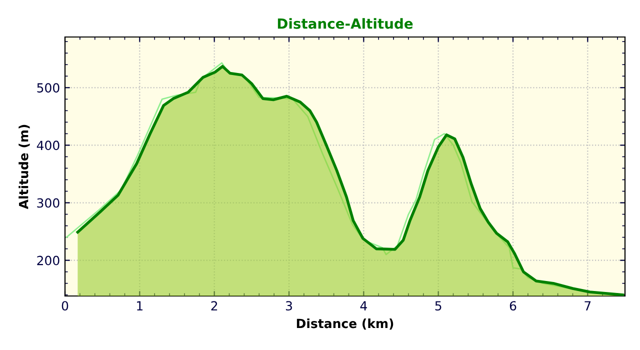  Describe the element at coordinates (48, 88) in the screenshot. I see `y-tick-label: 500` at that location.